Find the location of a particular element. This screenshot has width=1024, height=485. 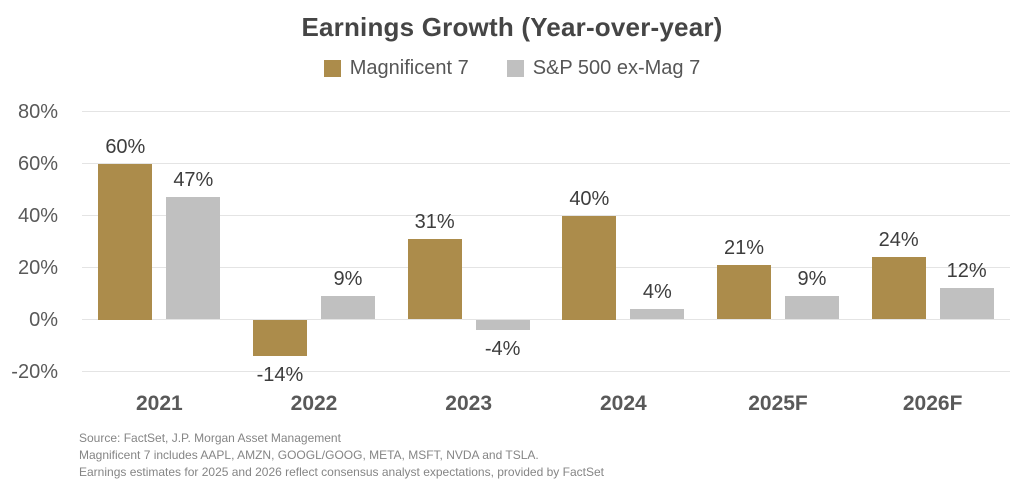

value-label-2026f-sp500: 12% is located at coordinates (966, 271).